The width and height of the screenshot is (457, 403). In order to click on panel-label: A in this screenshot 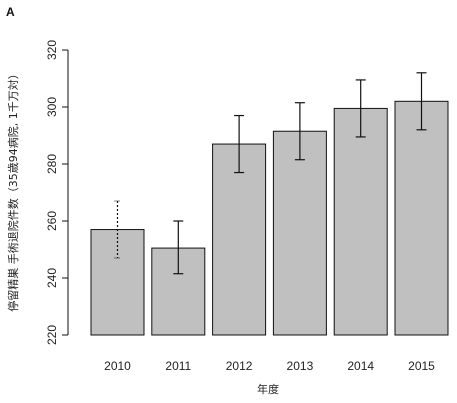, I will do `click(10, 12)`.